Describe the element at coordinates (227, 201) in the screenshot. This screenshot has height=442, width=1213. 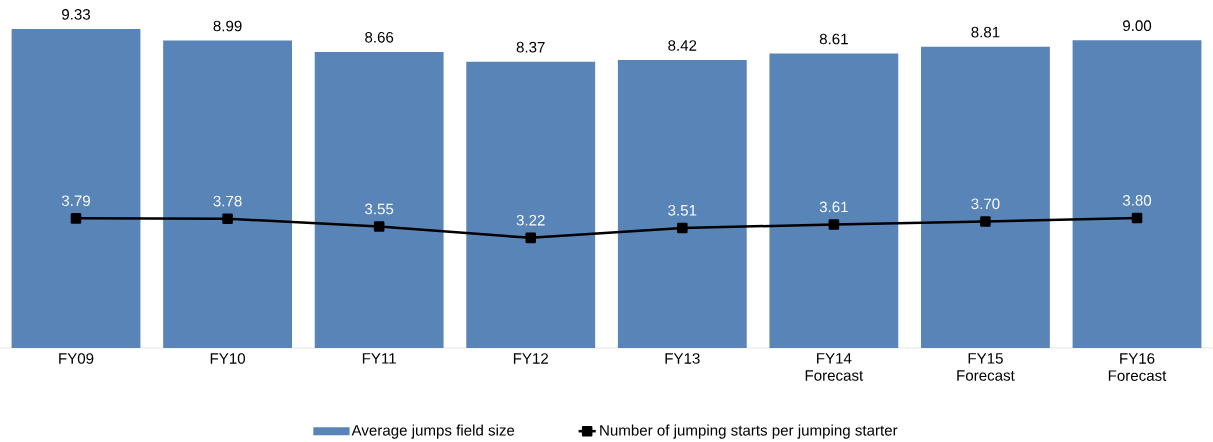
I see `data-label: 3.78` at that location.